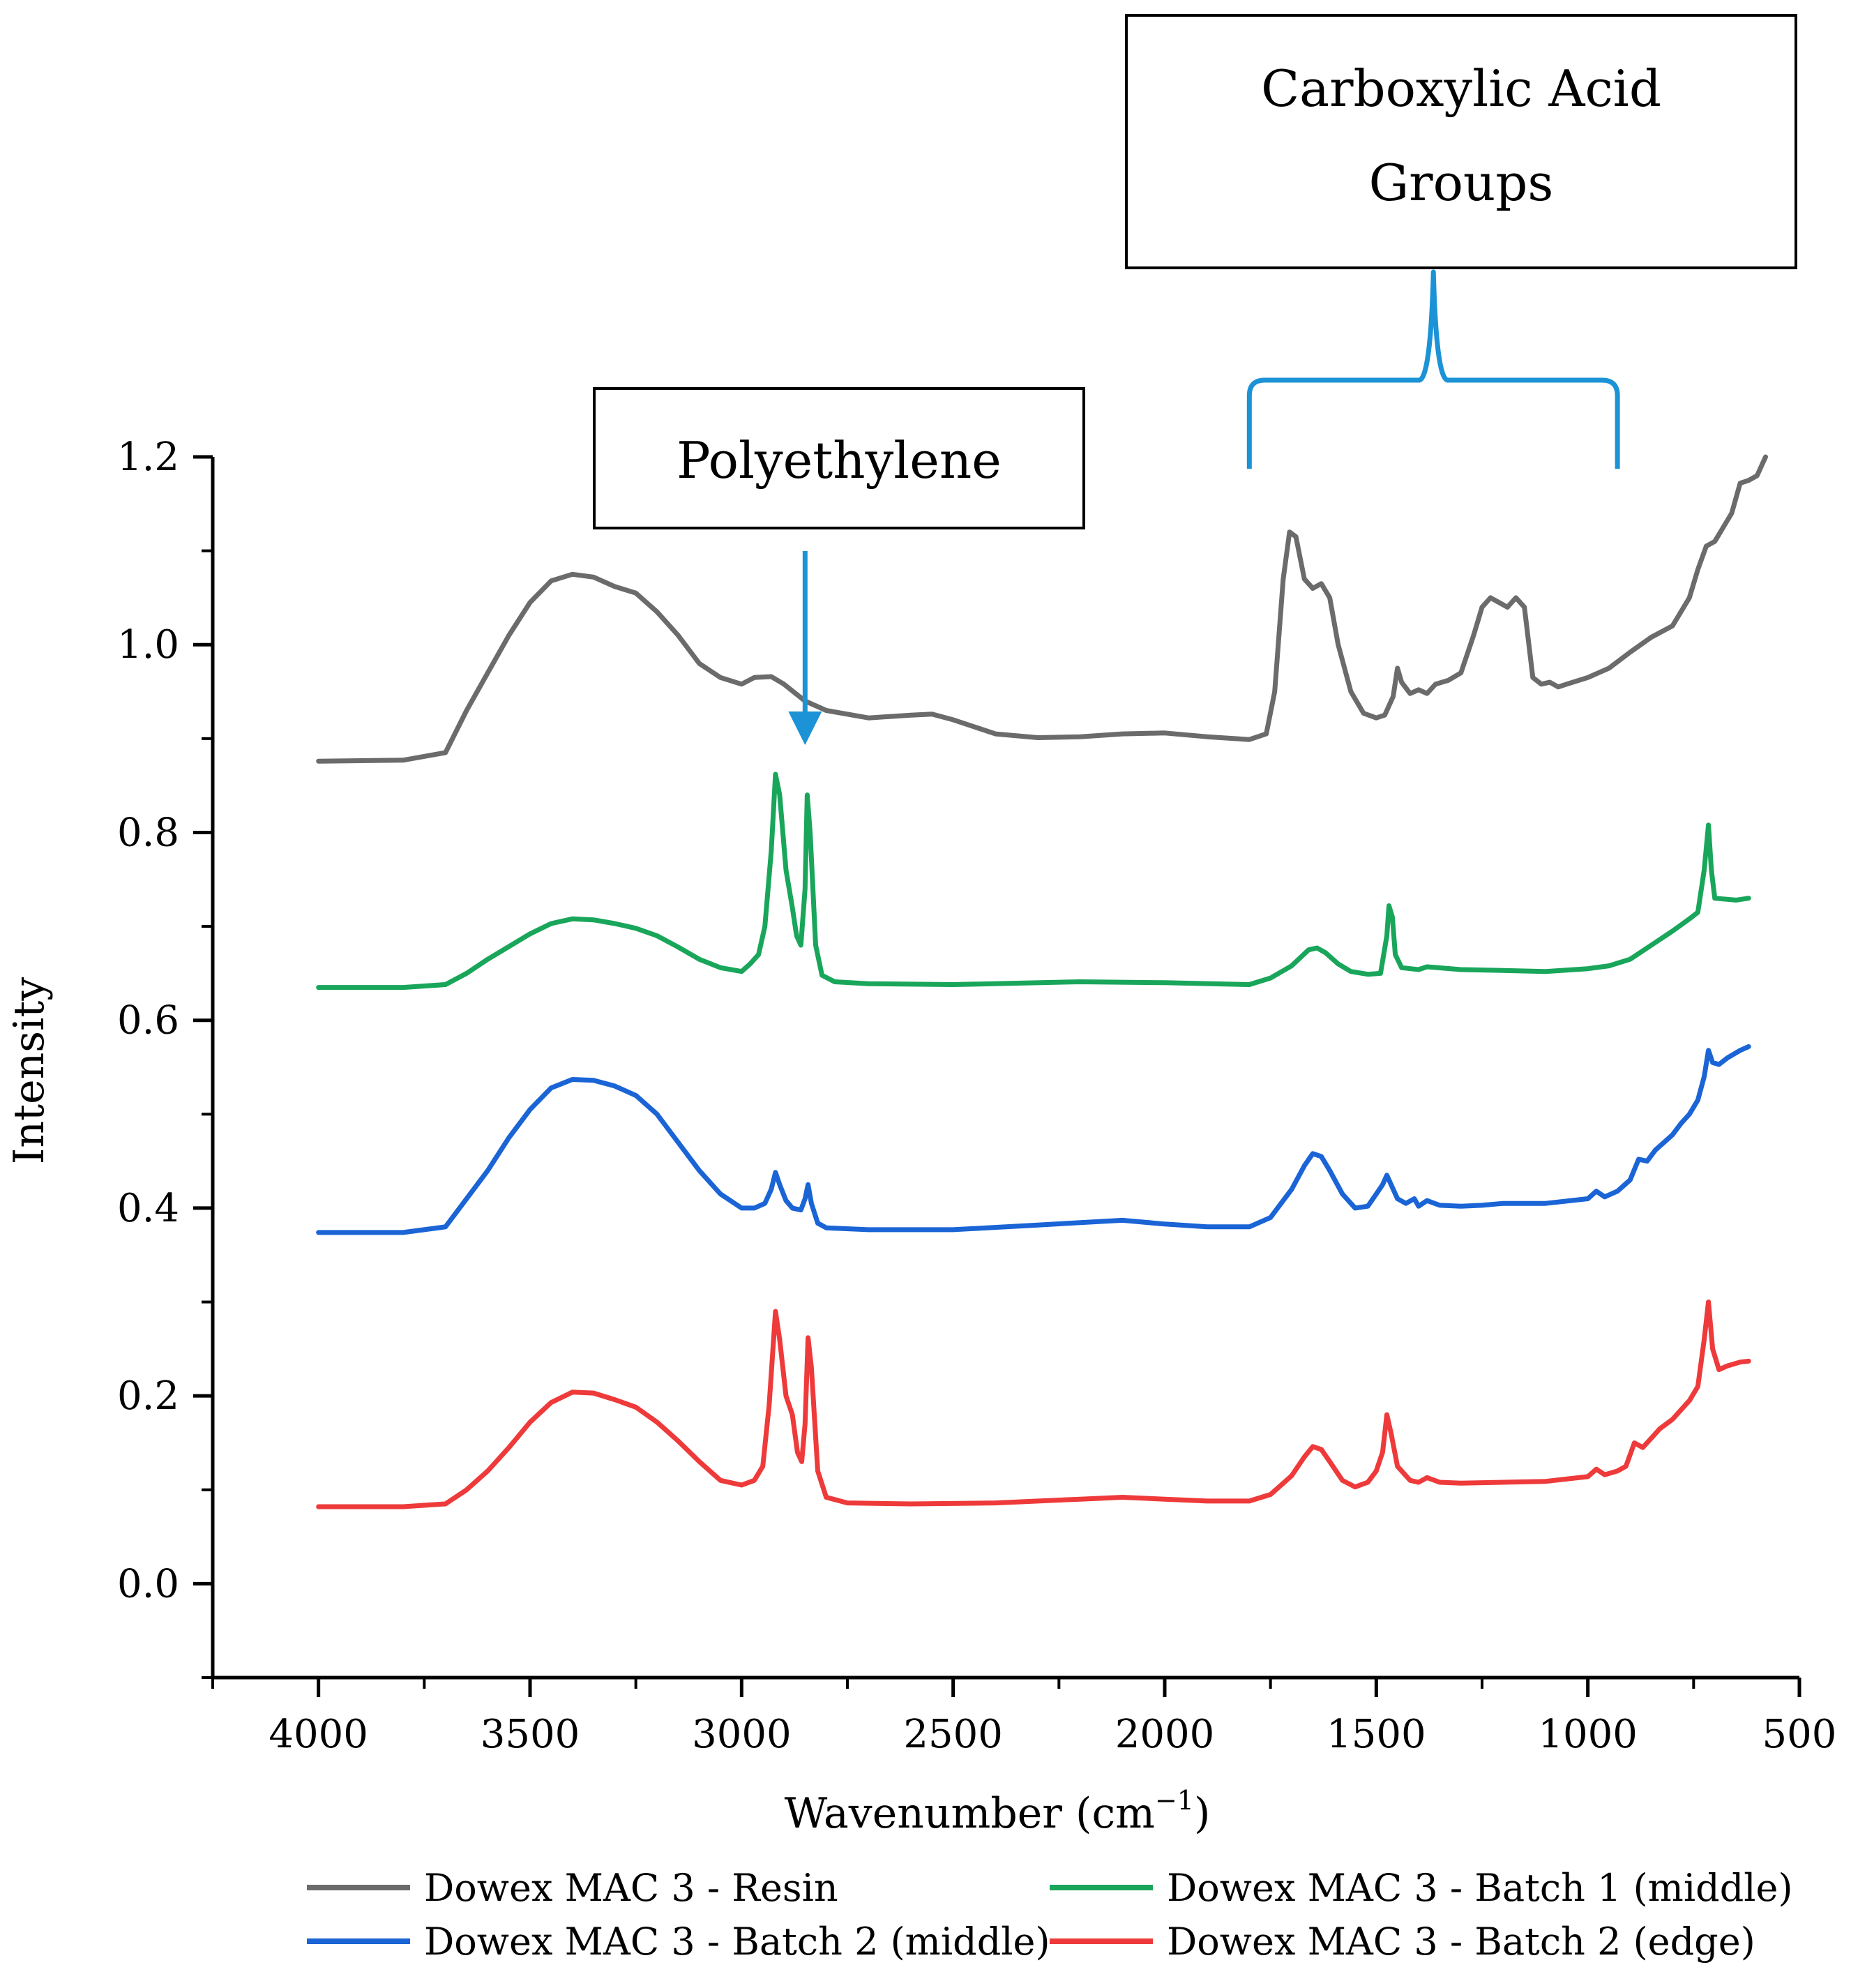 Image resolution: width=1851 pixels, height=1988 pixels. I want to click on y-tick-label: 0.8, so click(148, 832).